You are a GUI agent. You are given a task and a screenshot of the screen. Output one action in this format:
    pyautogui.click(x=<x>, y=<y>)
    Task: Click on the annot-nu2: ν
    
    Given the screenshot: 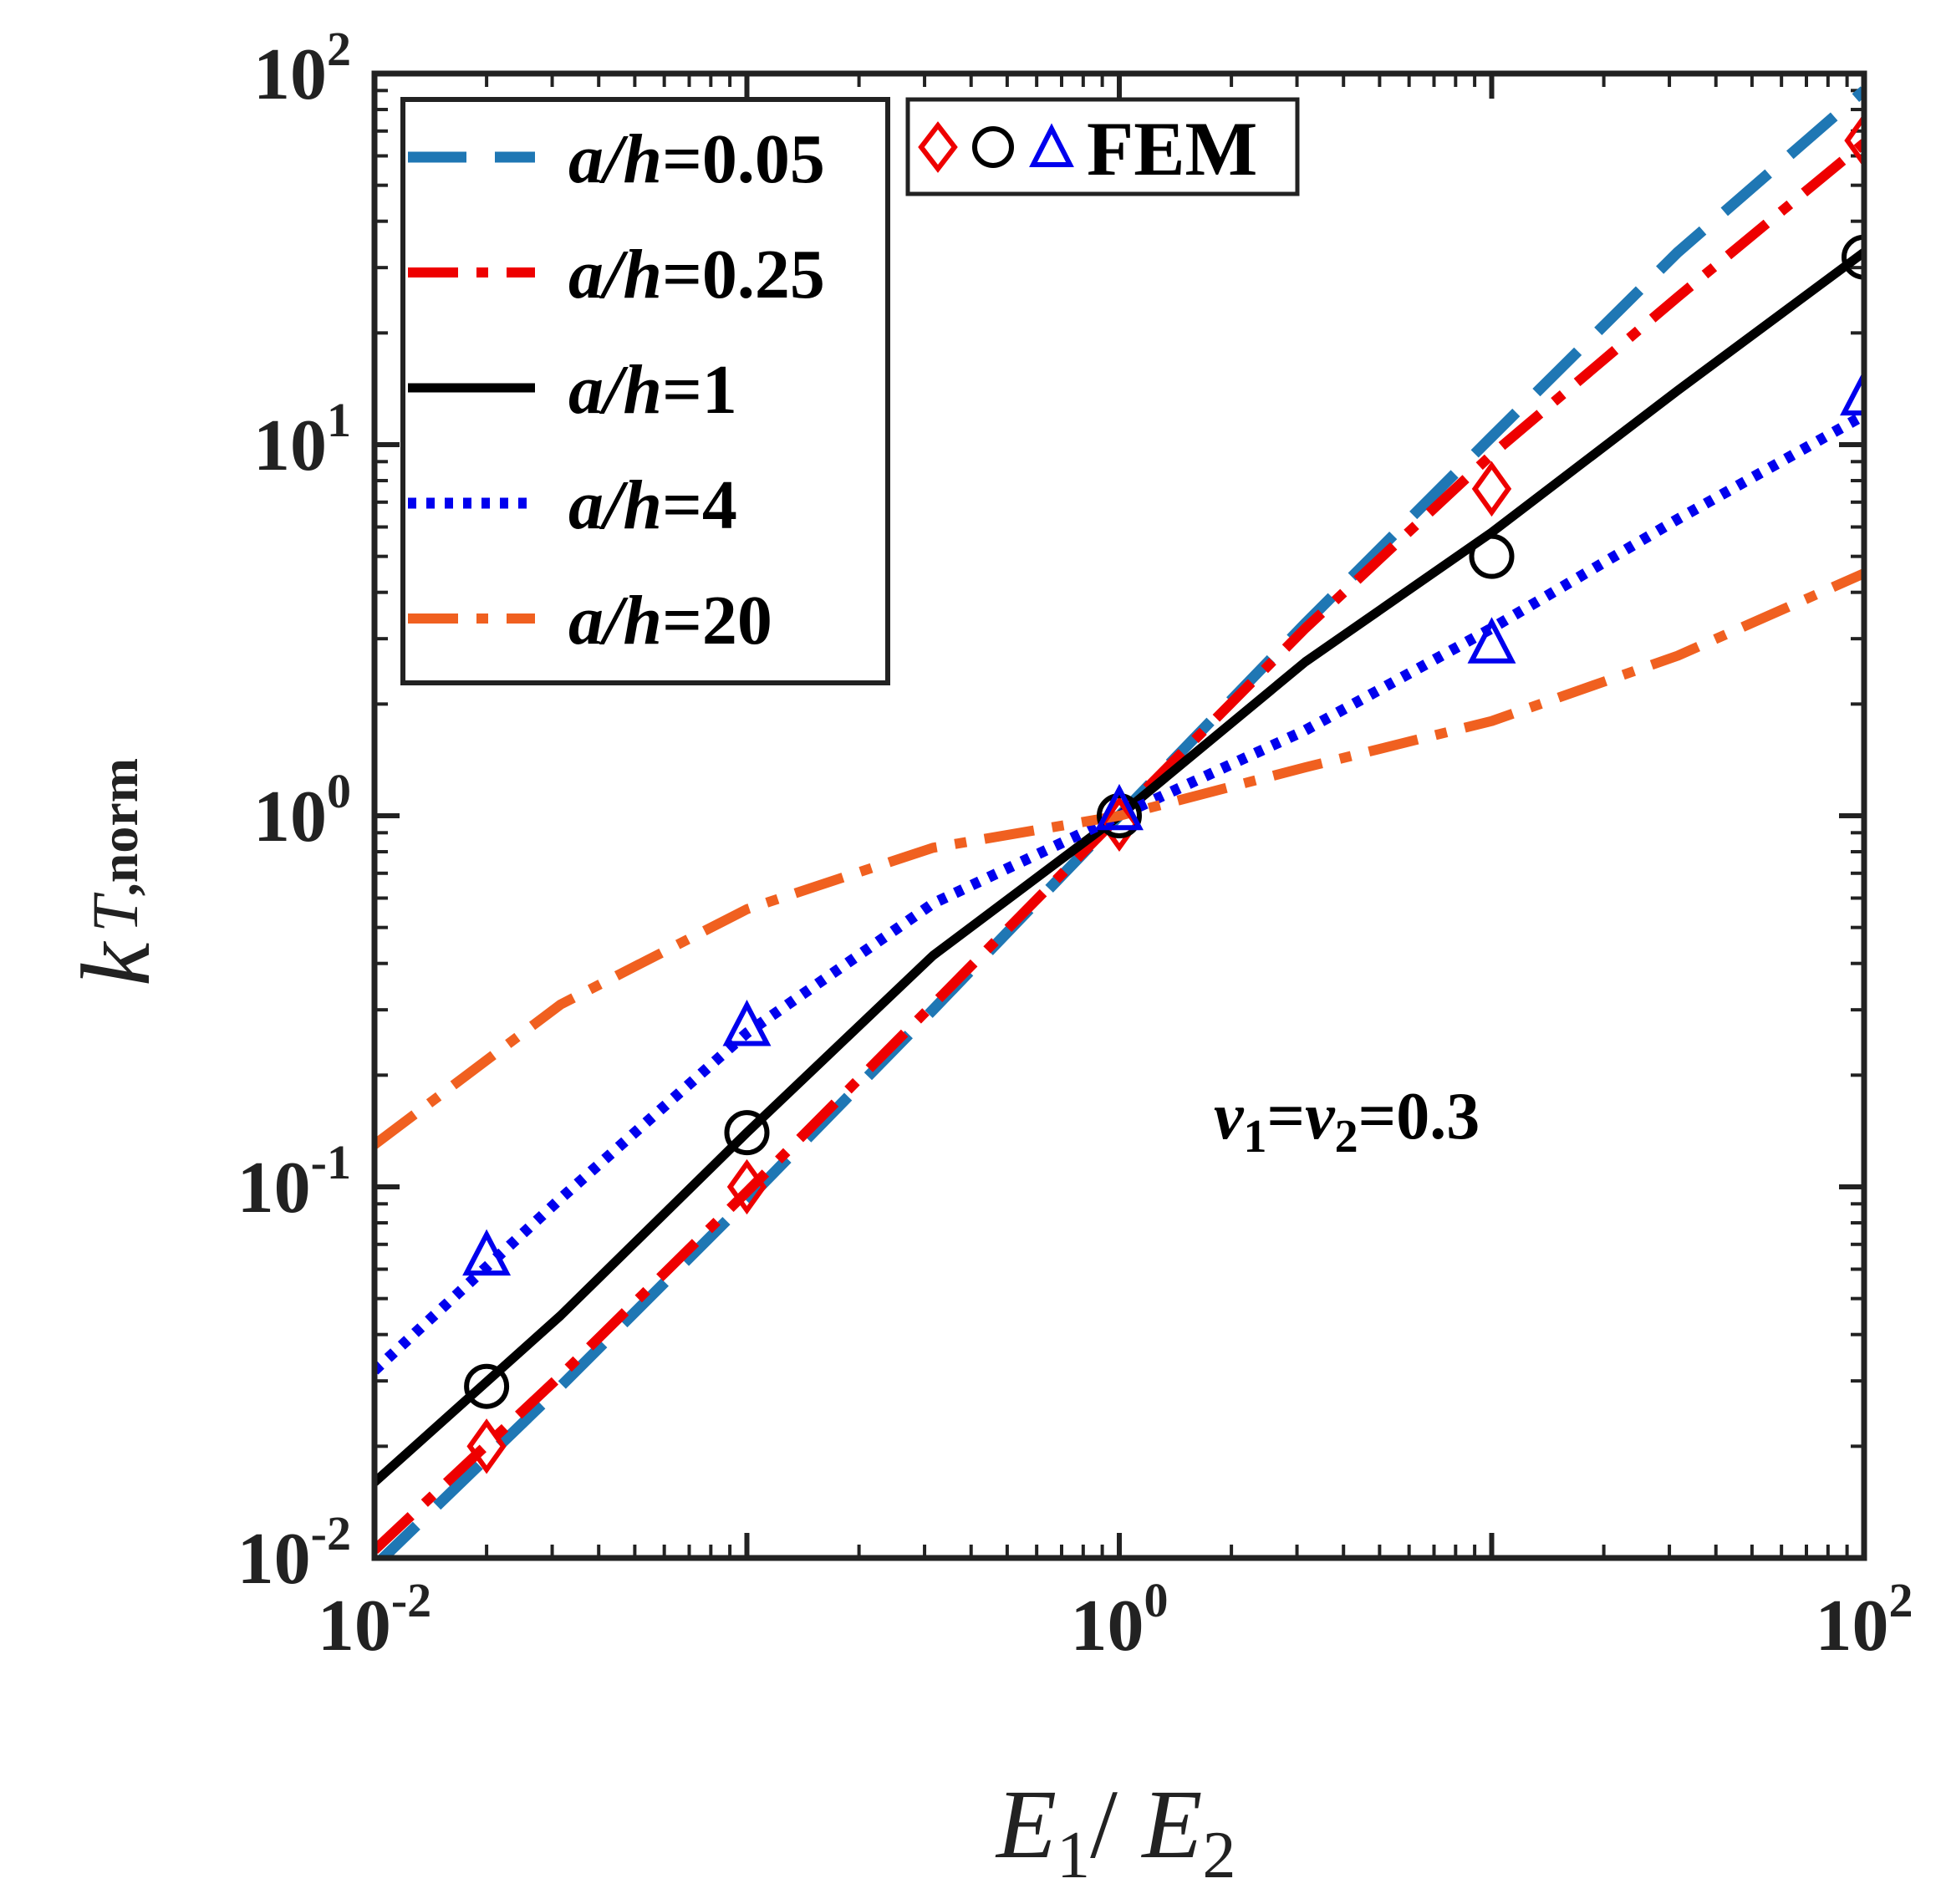 What is the action you would take?
    pyautogui.click(x=1320, y=1116)
    